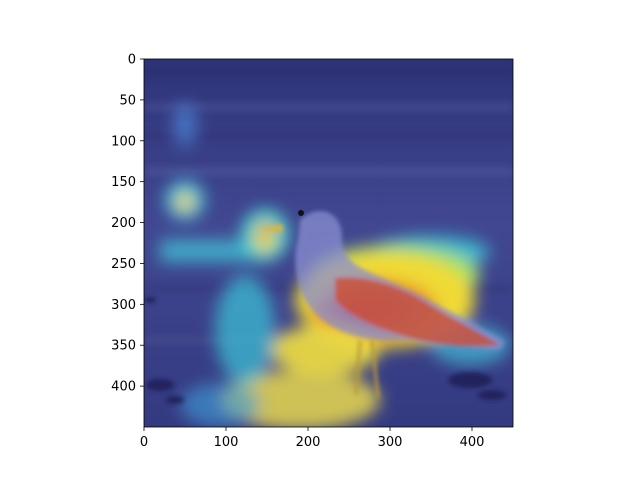  I want to click on beach-pebbles, so click(325, 350).